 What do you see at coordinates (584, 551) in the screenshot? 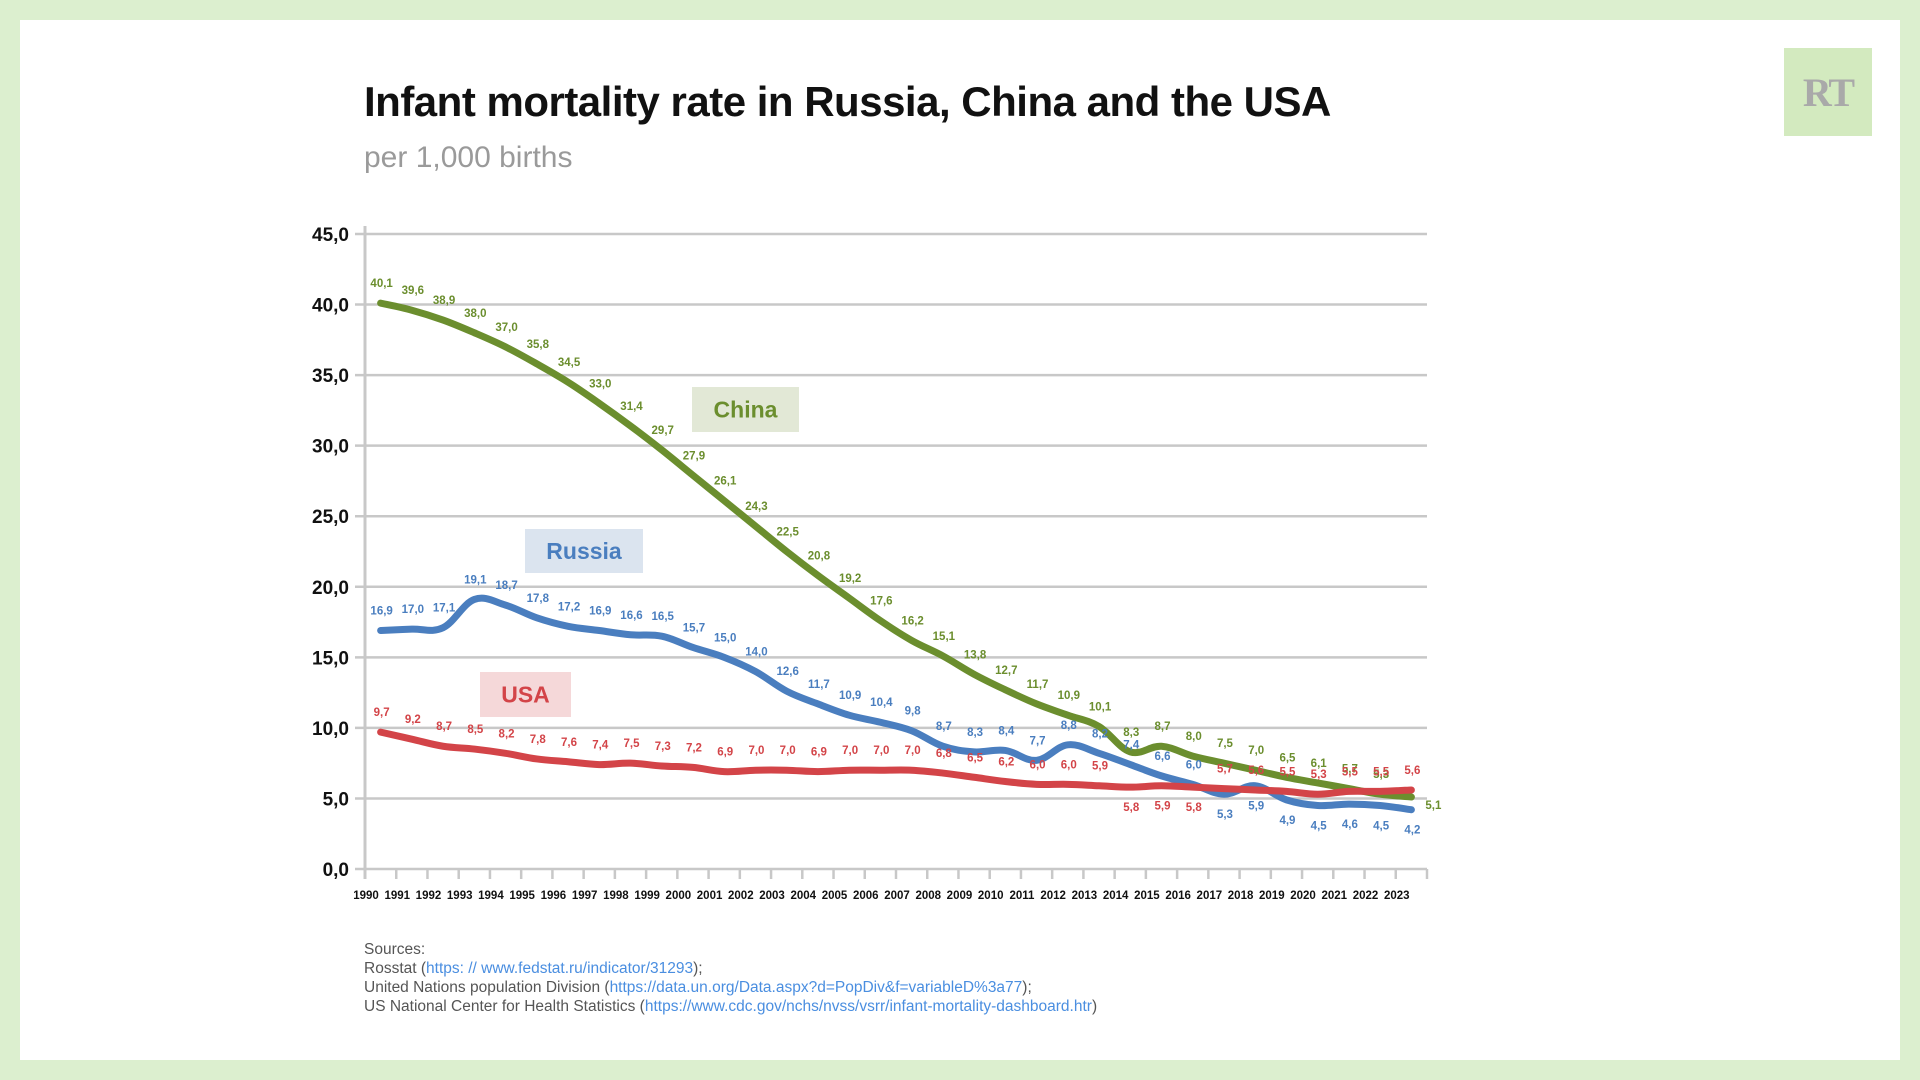
I see `legend-box-russia` at bounding box center [584, 551].